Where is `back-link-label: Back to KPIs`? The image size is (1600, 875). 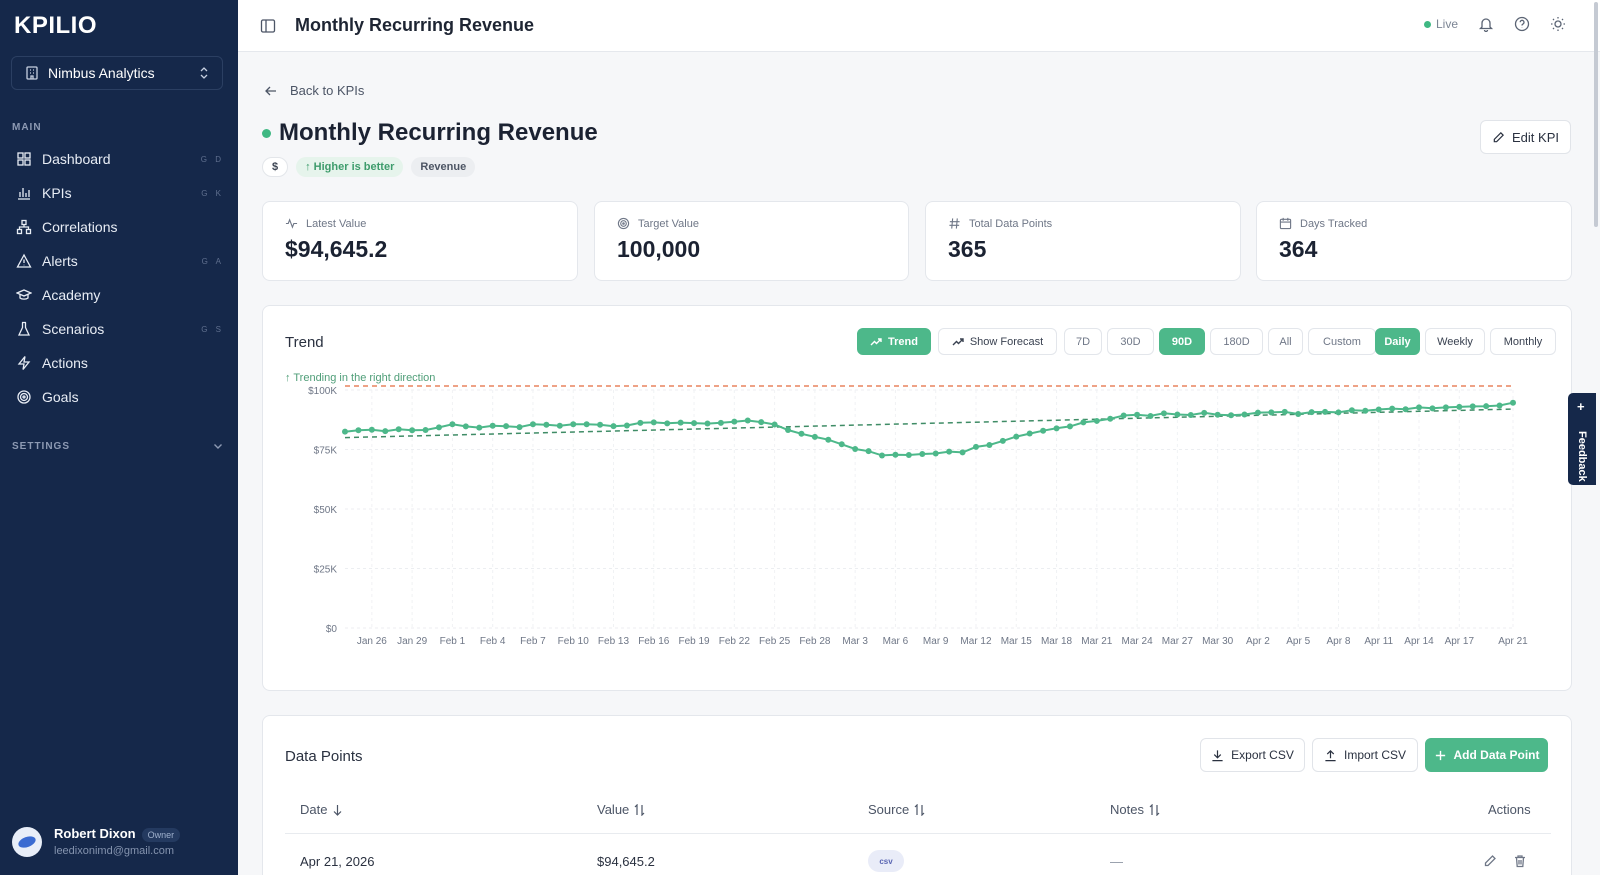 back-link-label: Back to KPIs is located at coordinates (327, 90).